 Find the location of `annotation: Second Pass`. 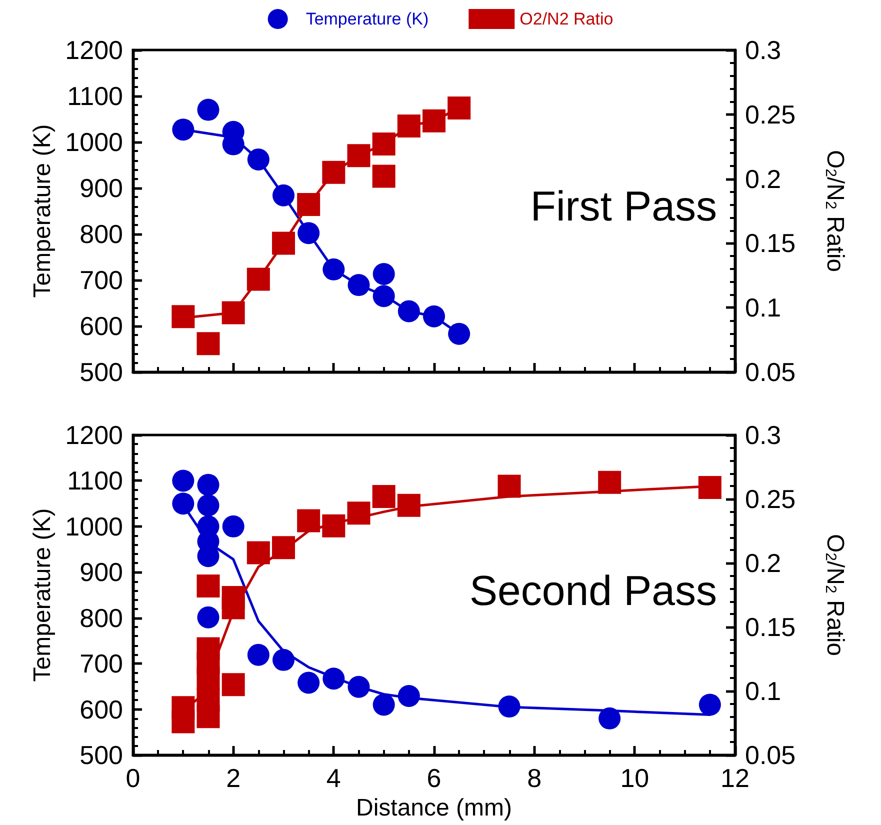

annotation: Second Pass is located at coordinates (594, 590).